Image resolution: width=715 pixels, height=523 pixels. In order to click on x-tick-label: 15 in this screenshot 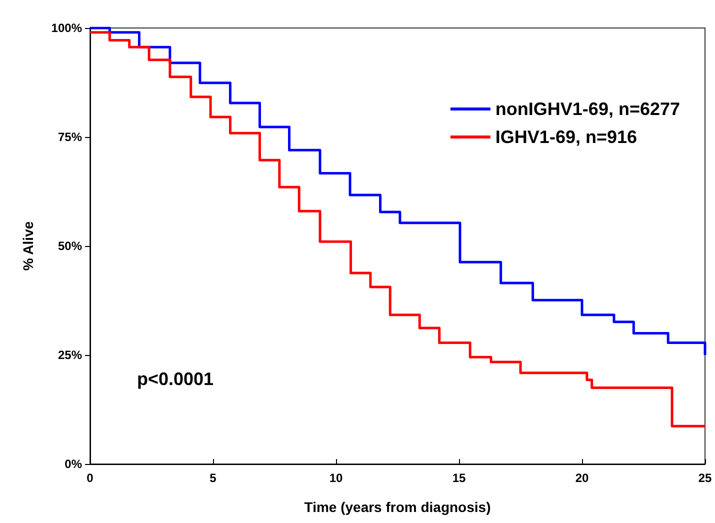, I will do `click(459, 478)`.